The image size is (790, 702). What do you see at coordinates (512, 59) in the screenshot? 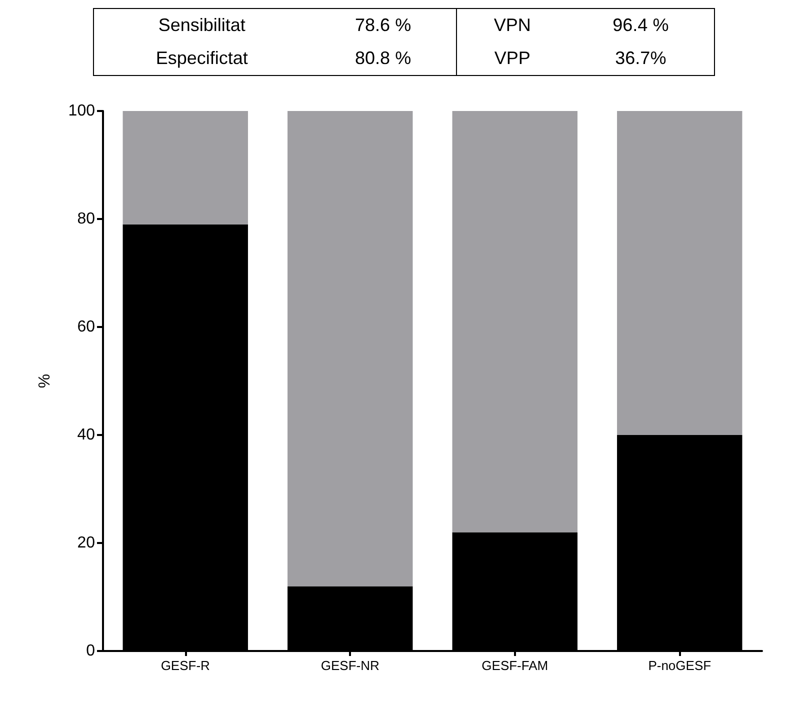
I see `text: VPP` at bounding box center [512, 59].